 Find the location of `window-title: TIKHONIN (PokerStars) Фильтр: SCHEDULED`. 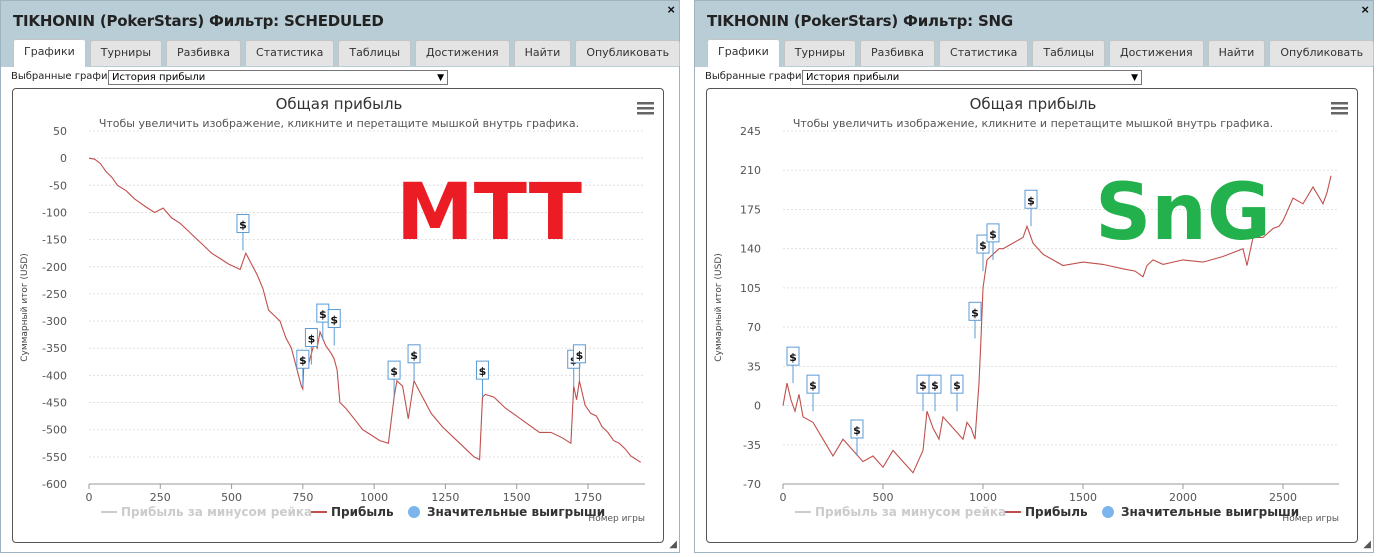

window-title: TIKHONIN (PokerStars) Фильтр: SCHEDULED is located at coordinates (198, 21).